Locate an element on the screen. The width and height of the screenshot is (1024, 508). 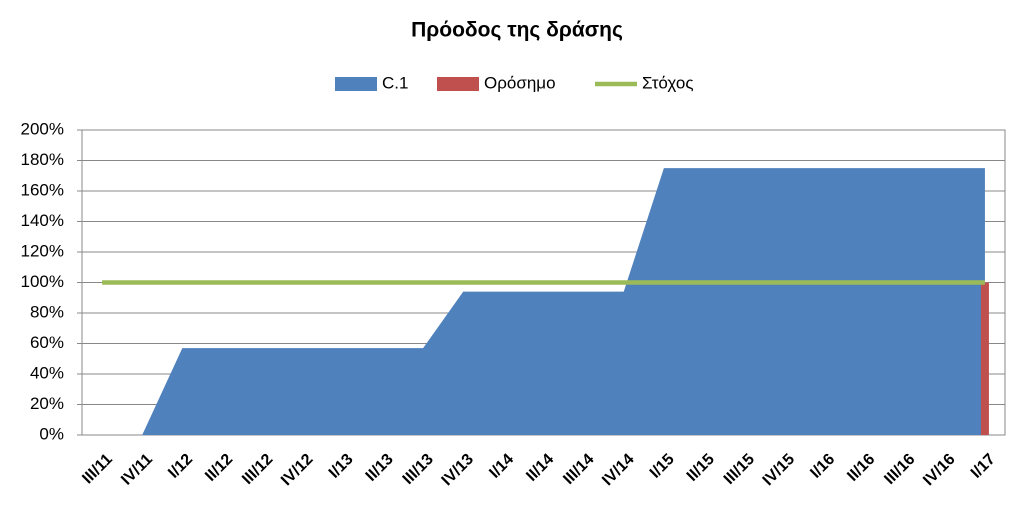
y-tick-label: 120% is located at coordinates (42, 250).